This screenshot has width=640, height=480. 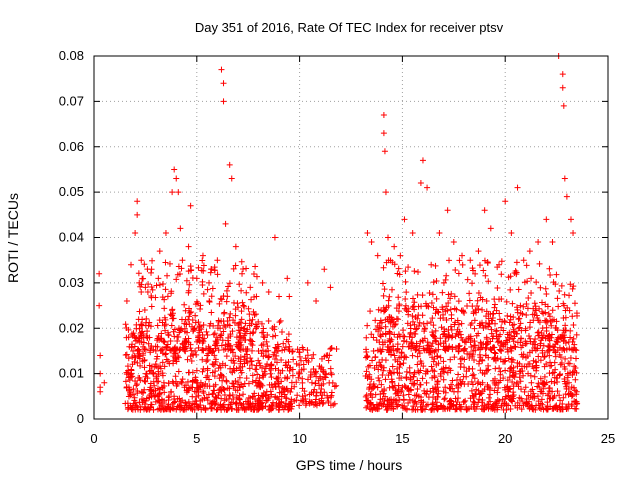 I want to click on x-axis-label: GPS time / hours, so click(x=349, y=465).